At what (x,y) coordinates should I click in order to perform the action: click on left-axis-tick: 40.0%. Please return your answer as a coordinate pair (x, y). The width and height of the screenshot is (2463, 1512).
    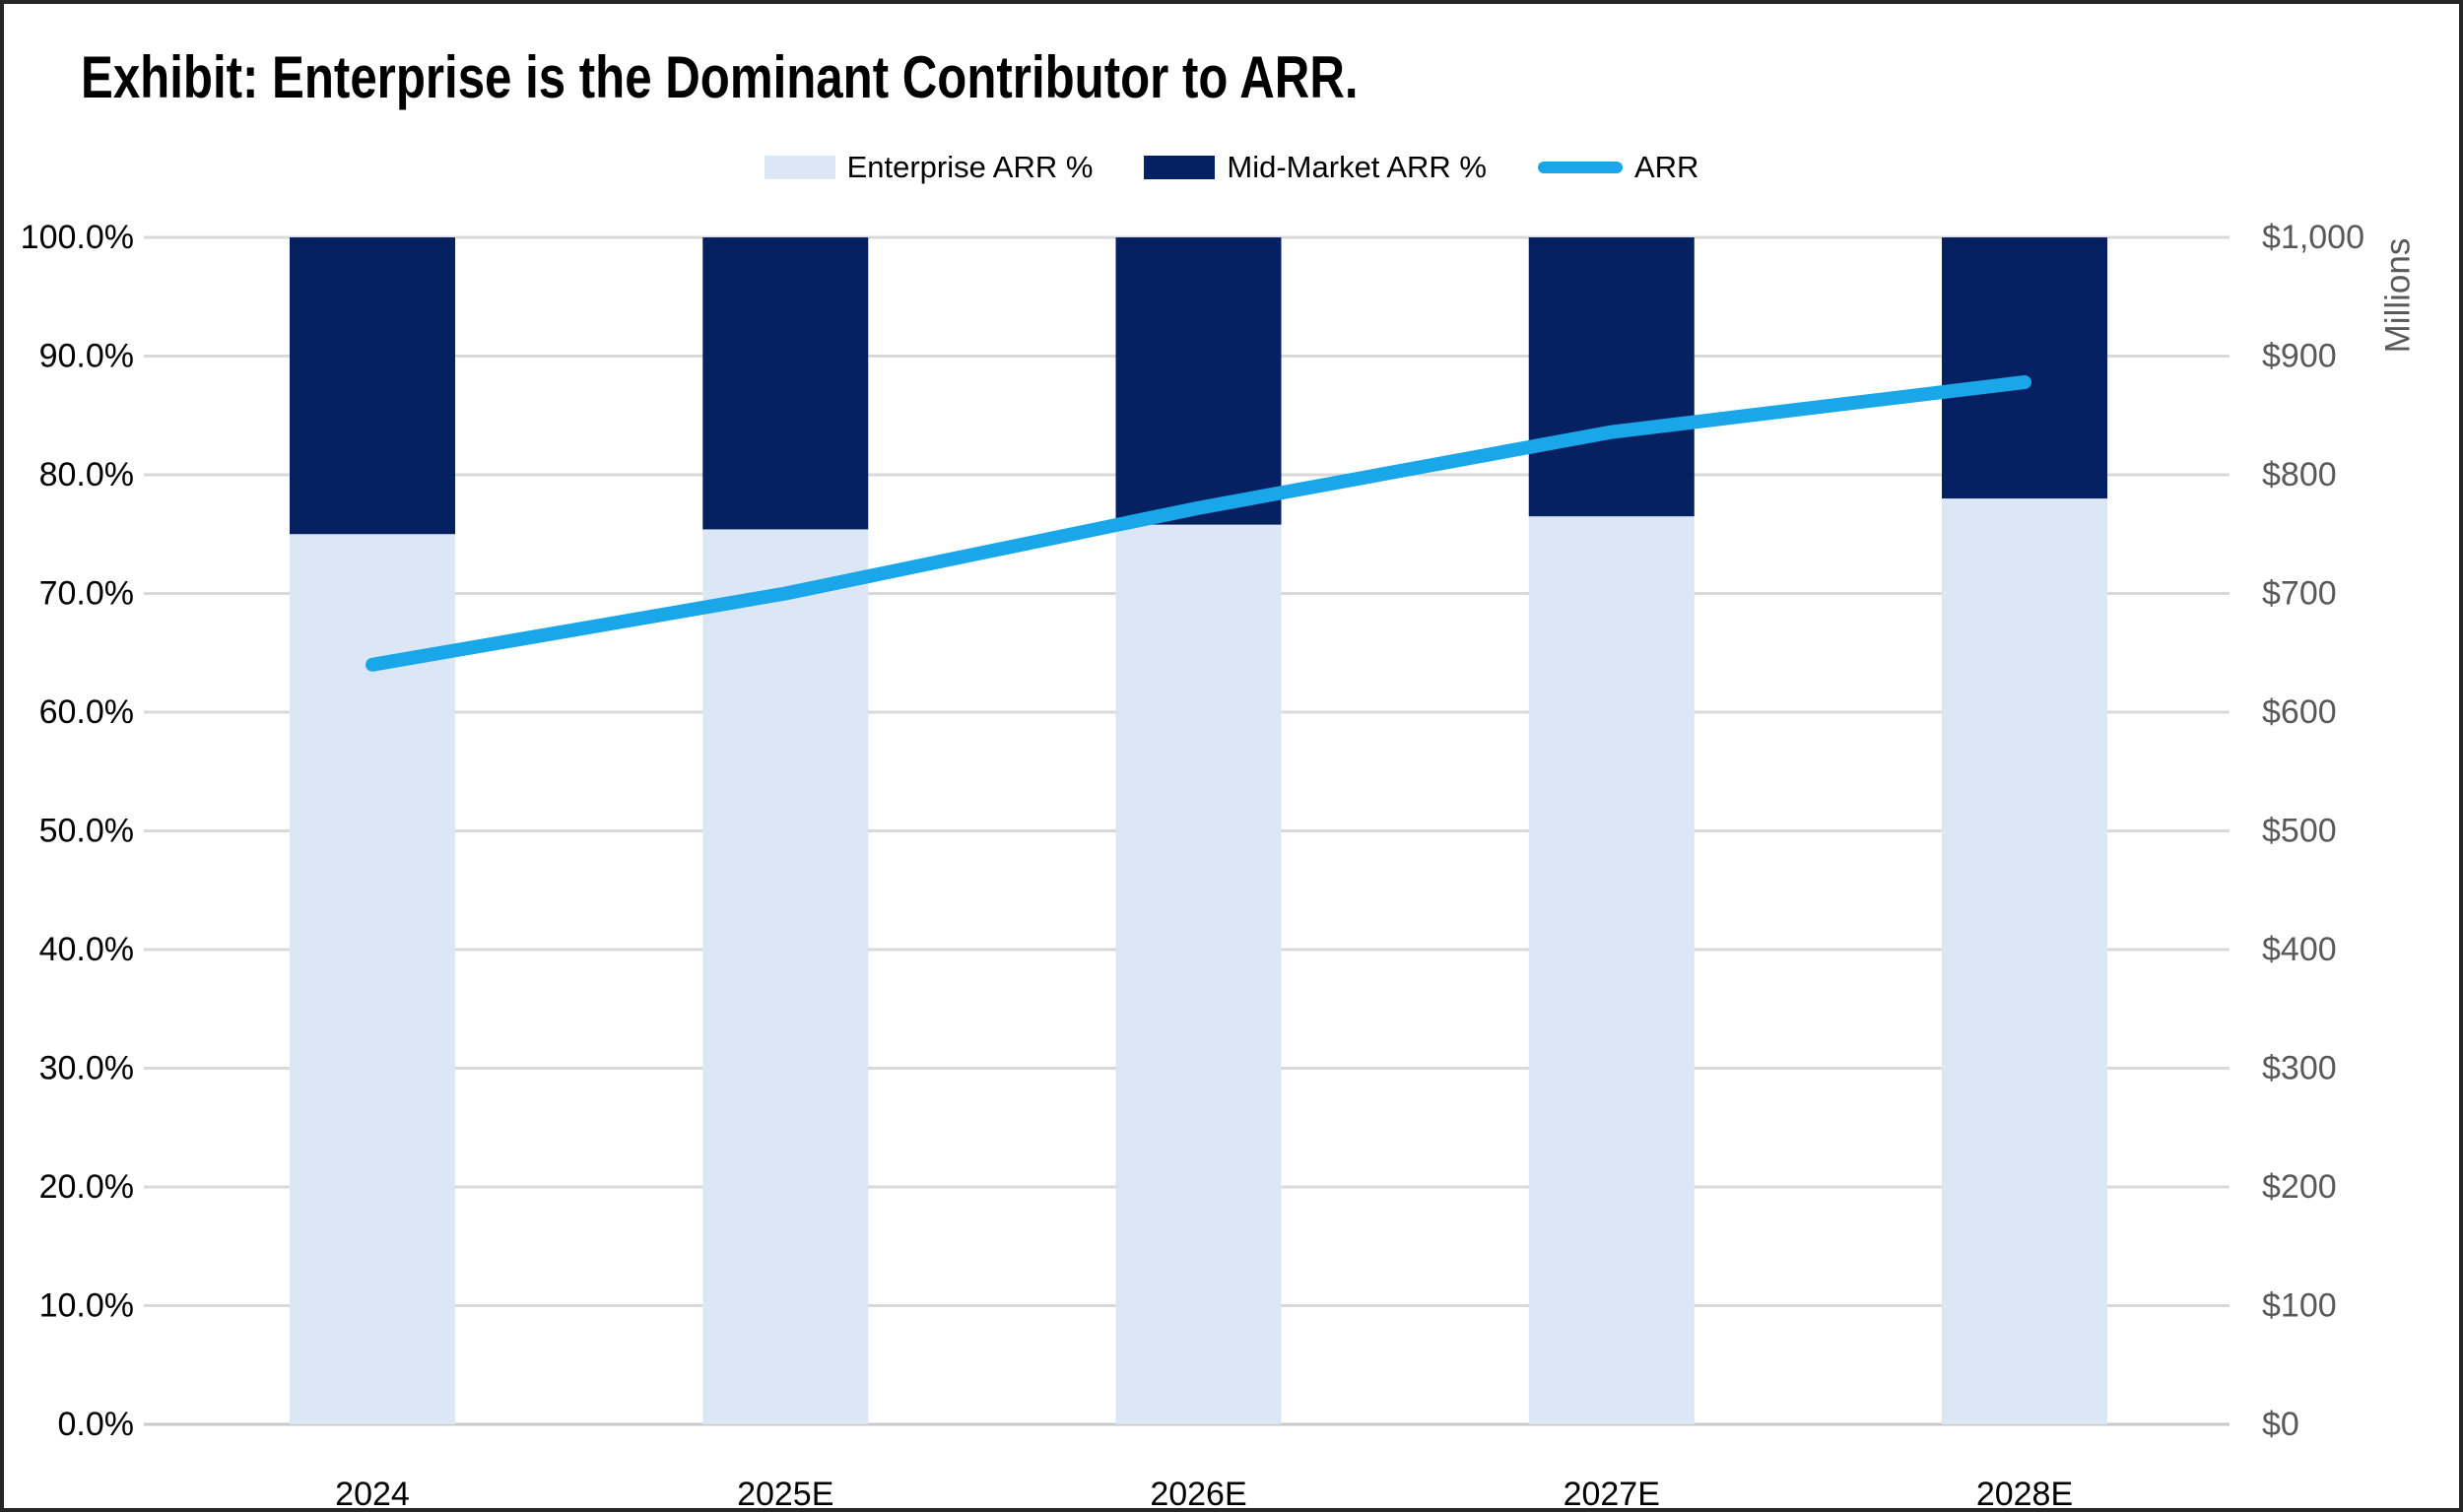
    Looking at the image, I should click on (87, 949).